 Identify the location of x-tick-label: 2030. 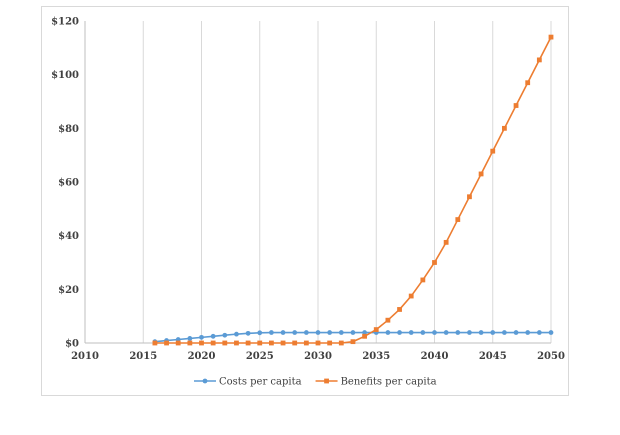
(318, 356).